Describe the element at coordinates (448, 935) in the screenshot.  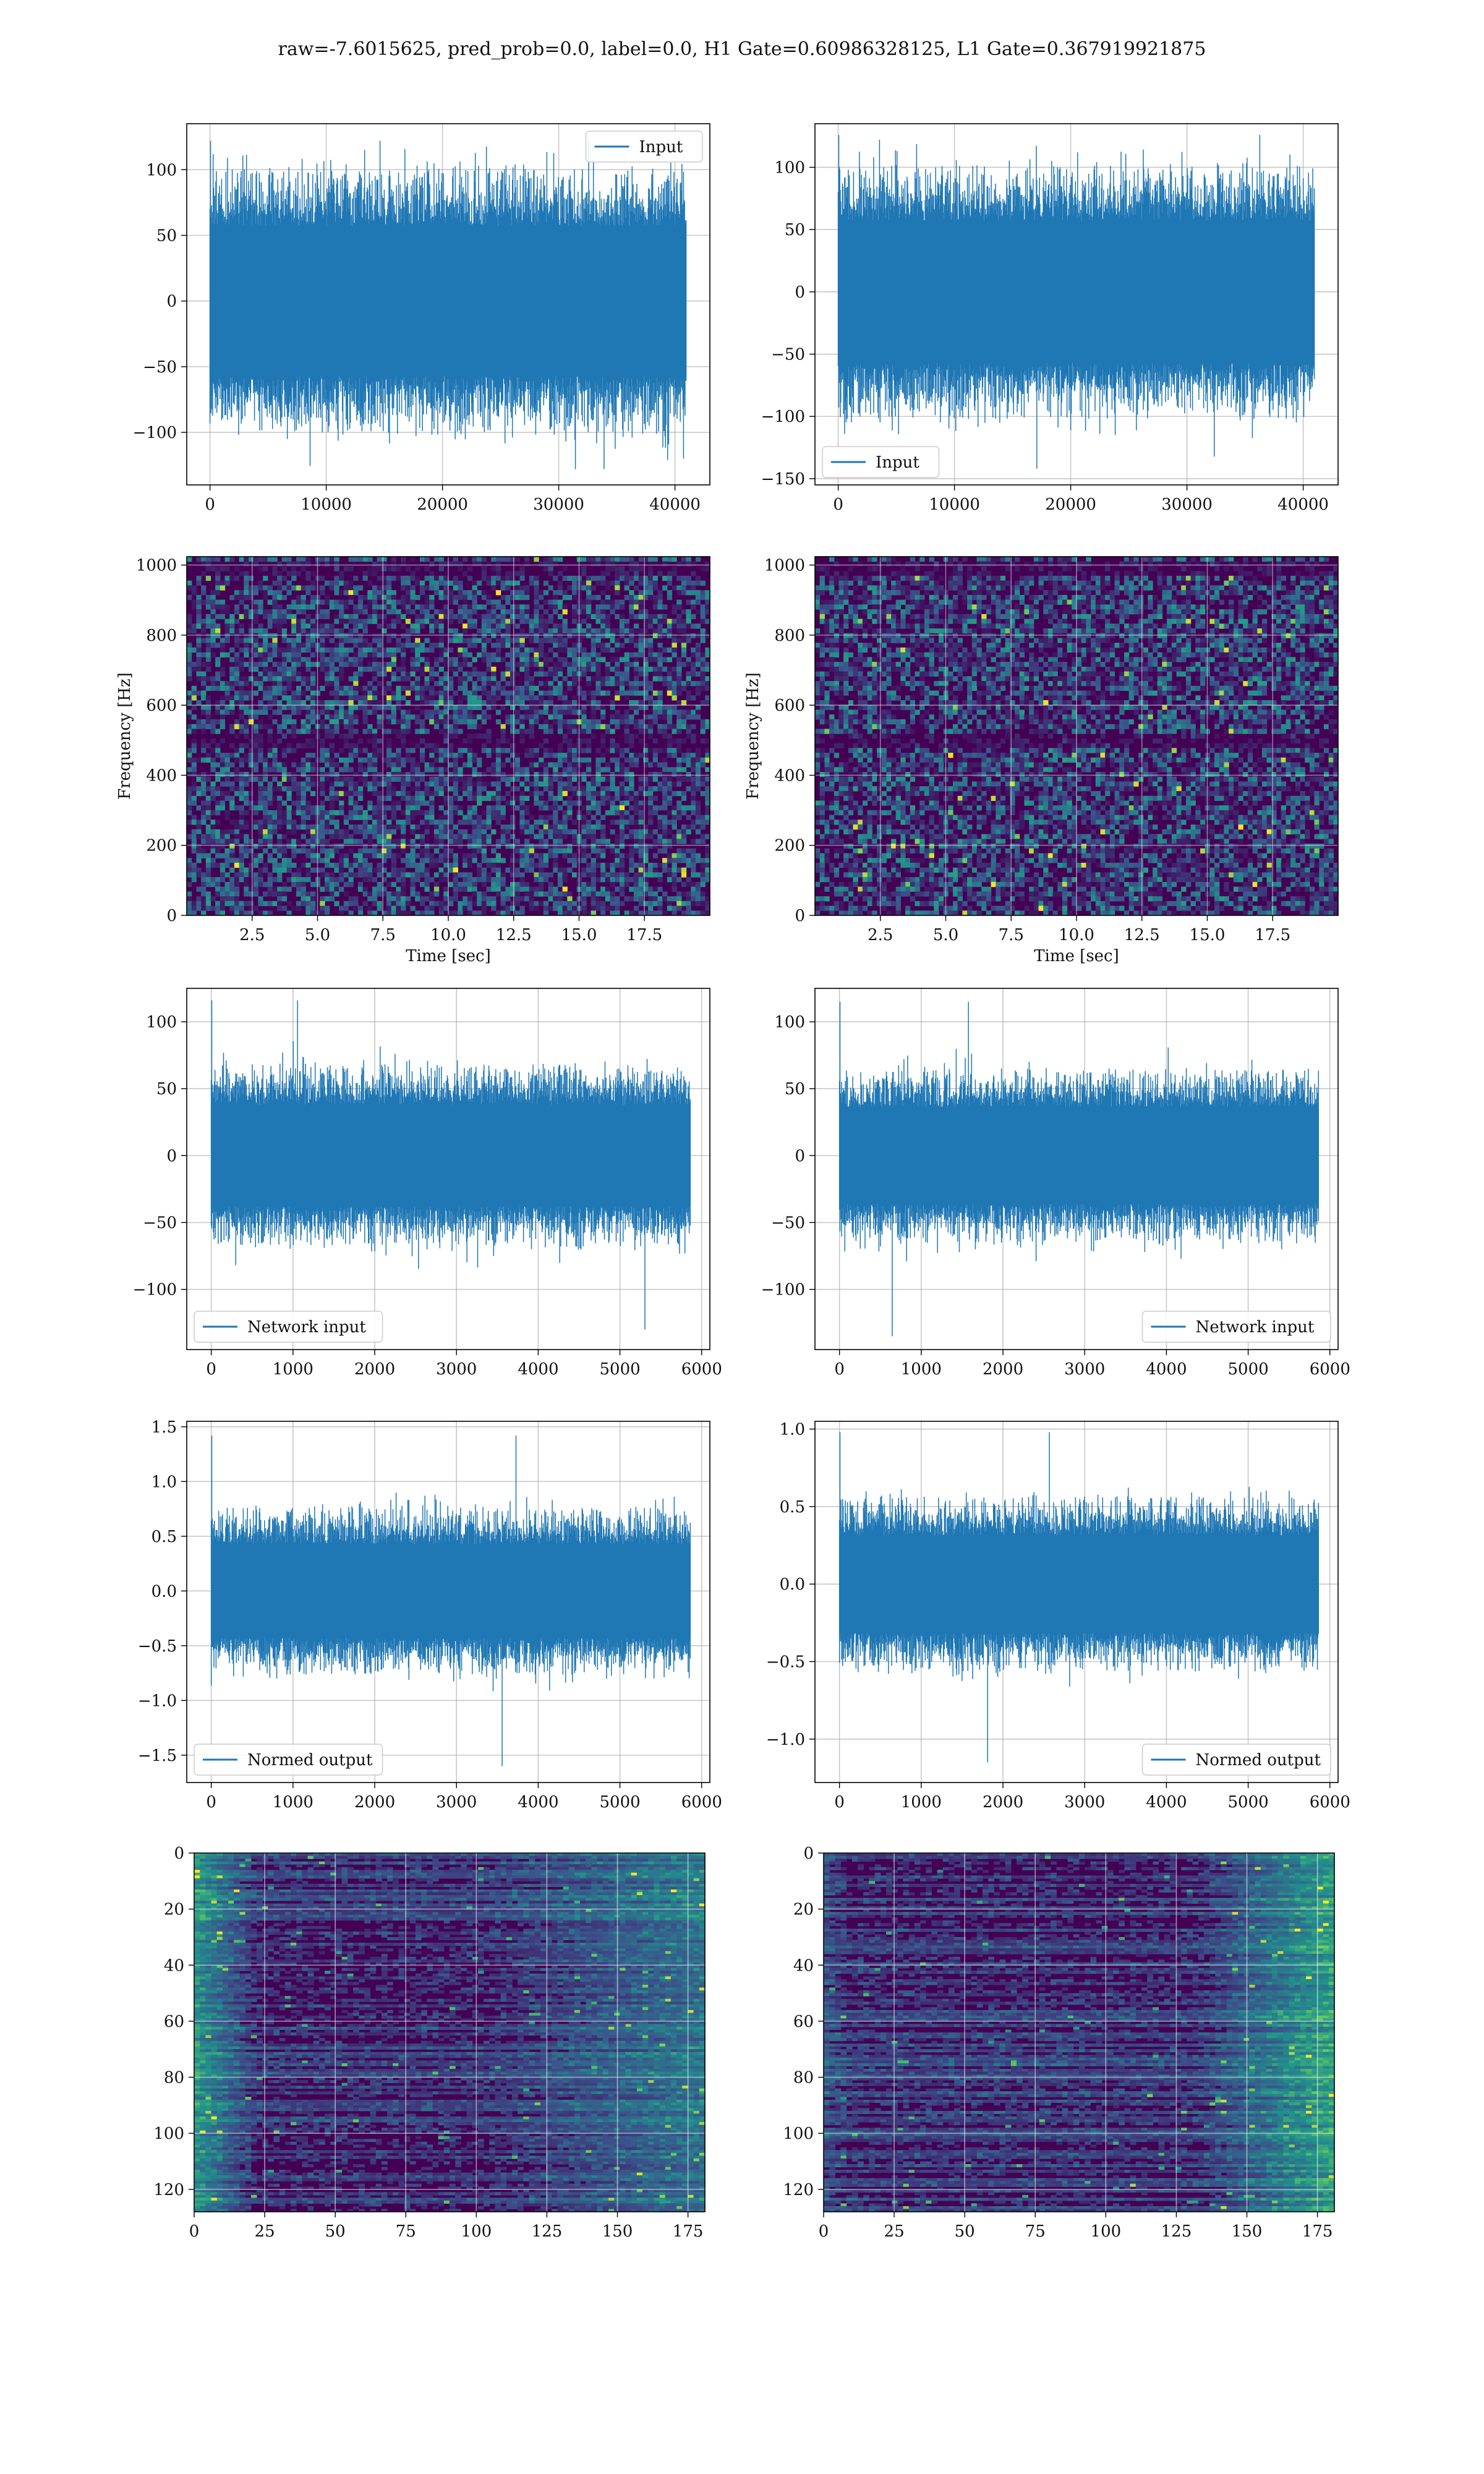
I see `row2-left-xtick-label: 10.0` at that location.